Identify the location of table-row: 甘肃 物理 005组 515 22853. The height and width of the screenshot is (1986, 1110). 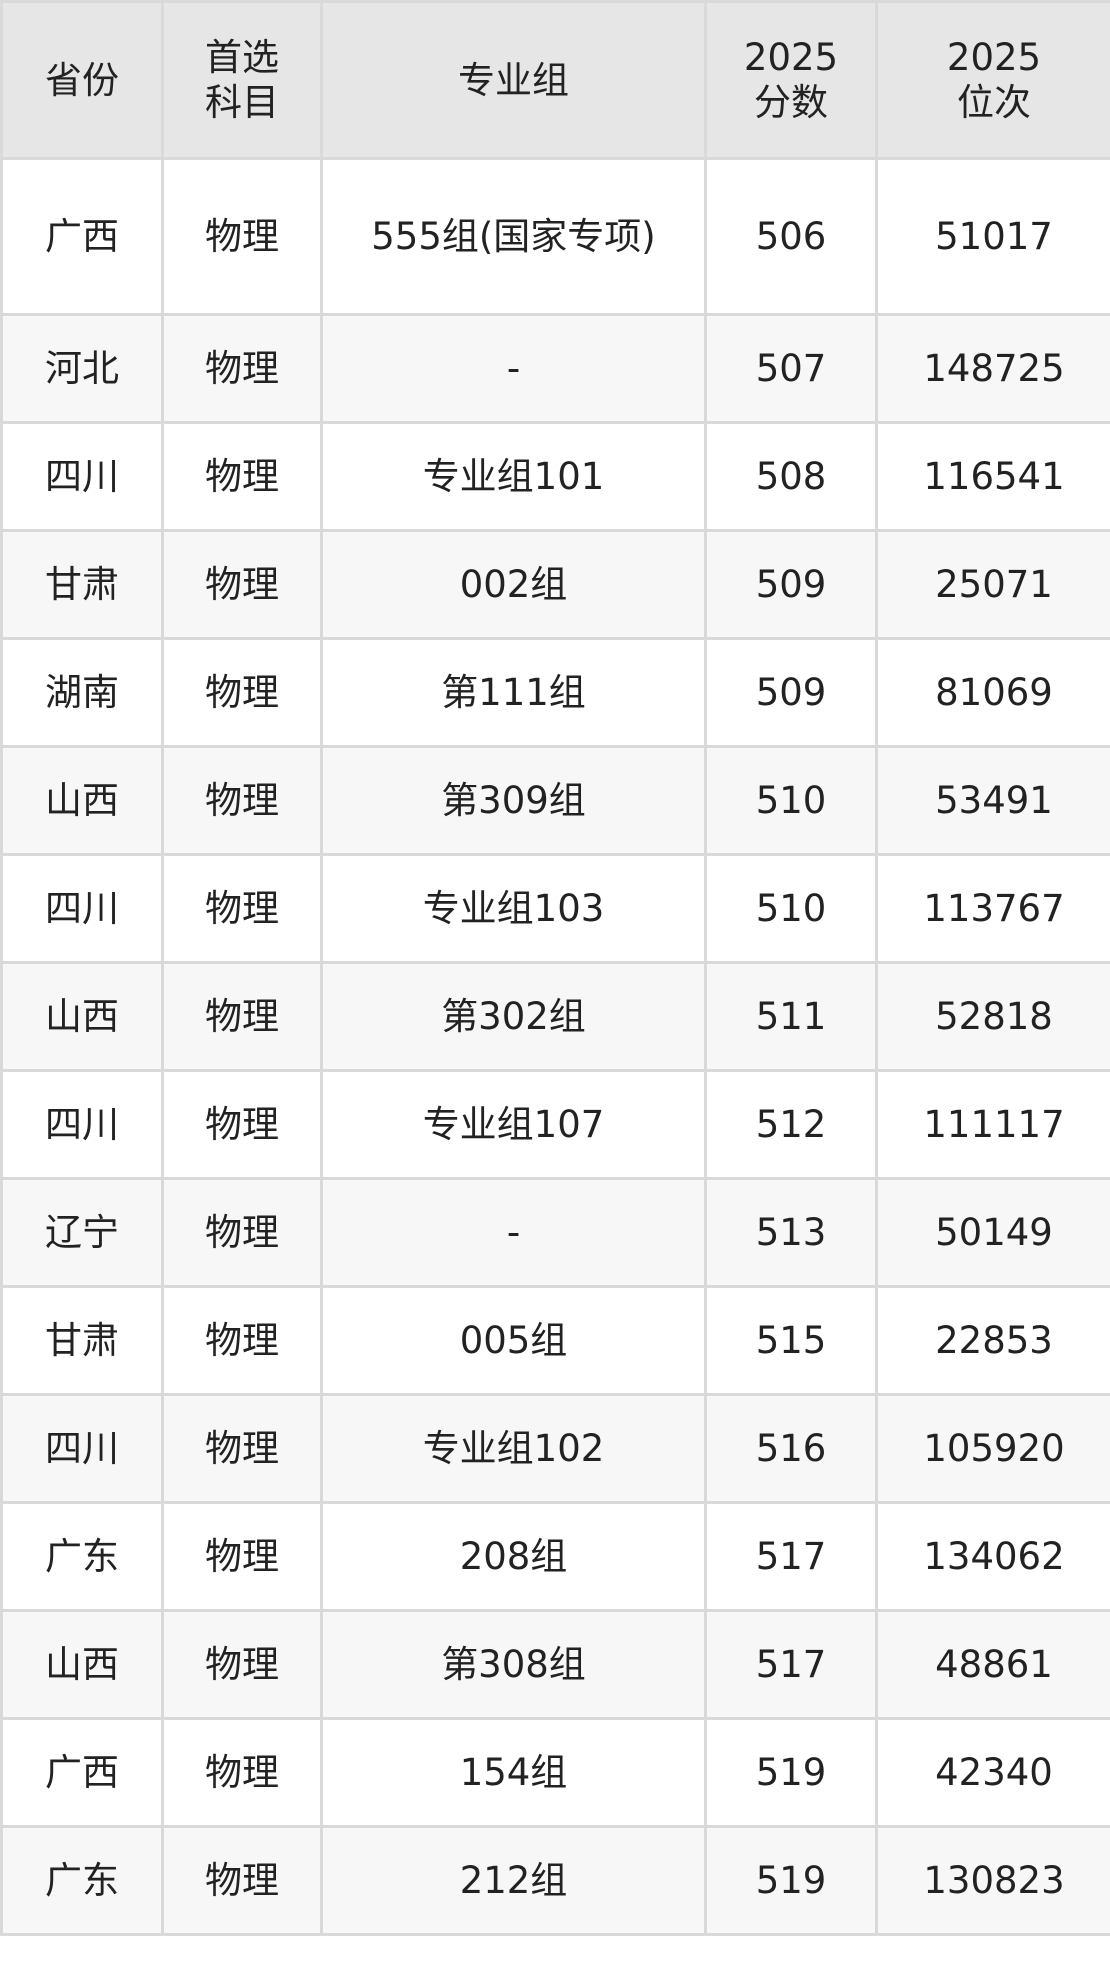
(555, 1340).